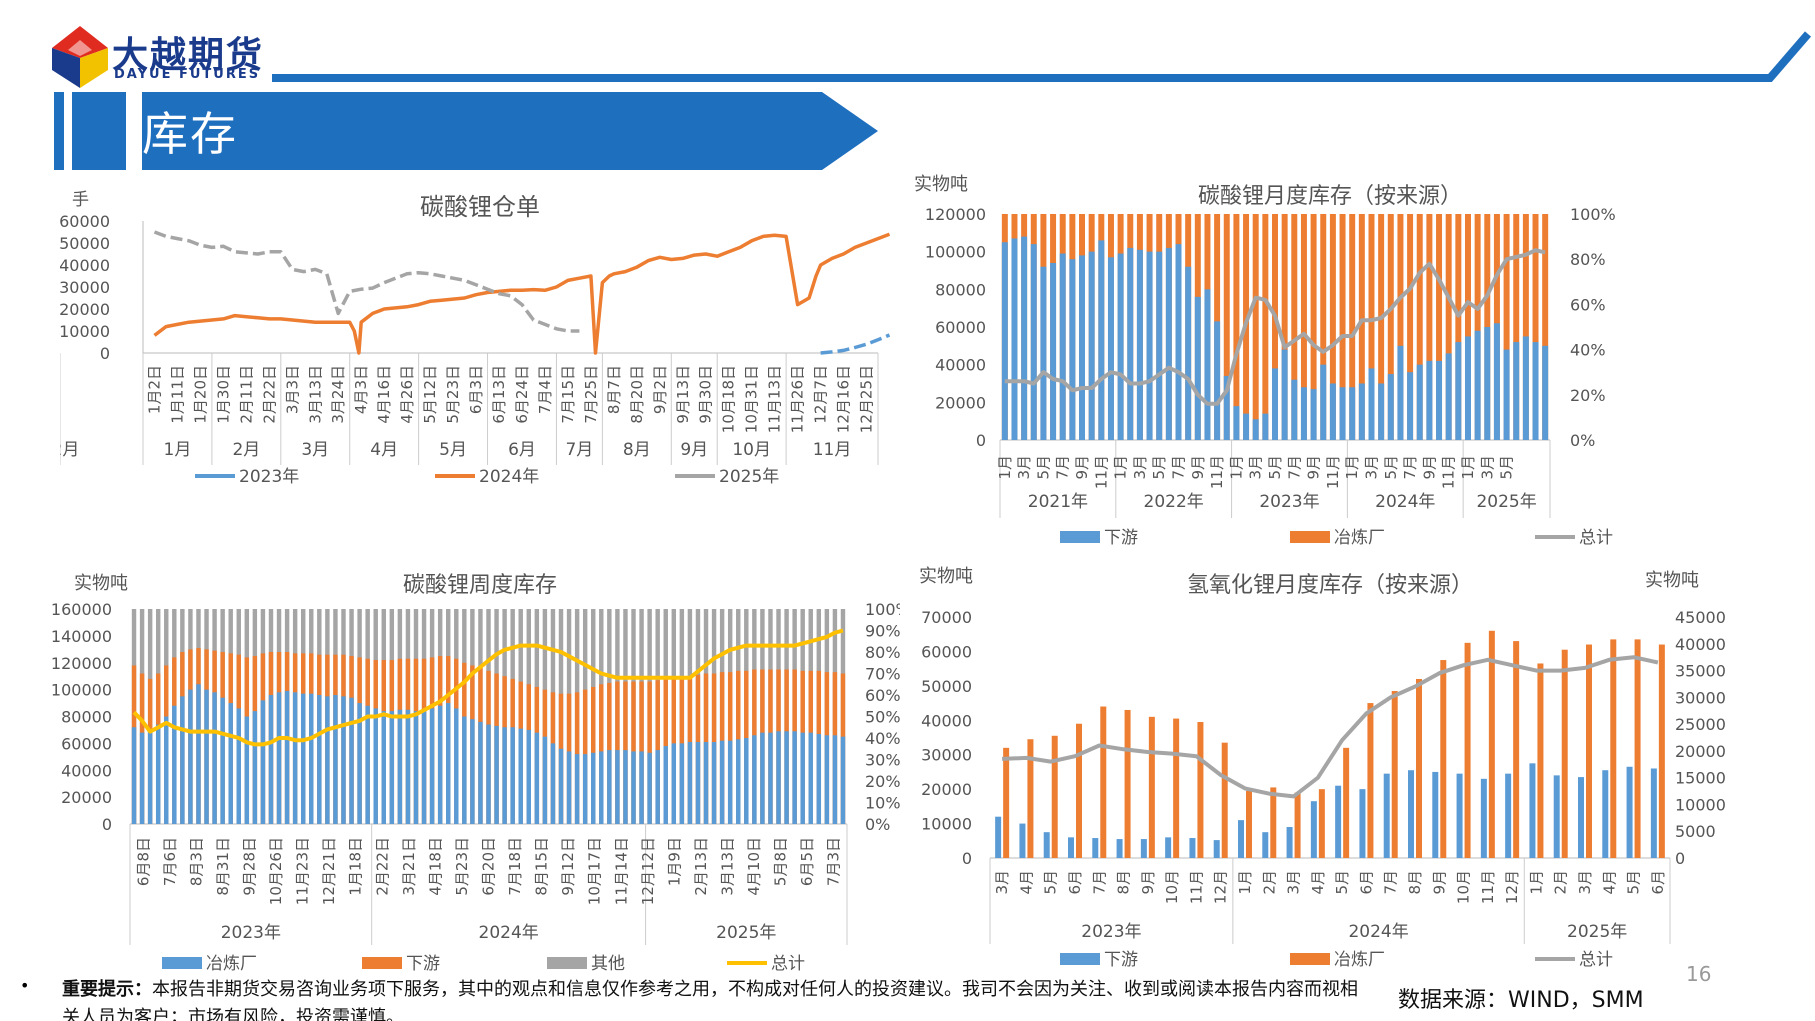  Describe the element at coordinates (882, 717) in the screenshot. I see `y2-tick-label: 50%` at that location.